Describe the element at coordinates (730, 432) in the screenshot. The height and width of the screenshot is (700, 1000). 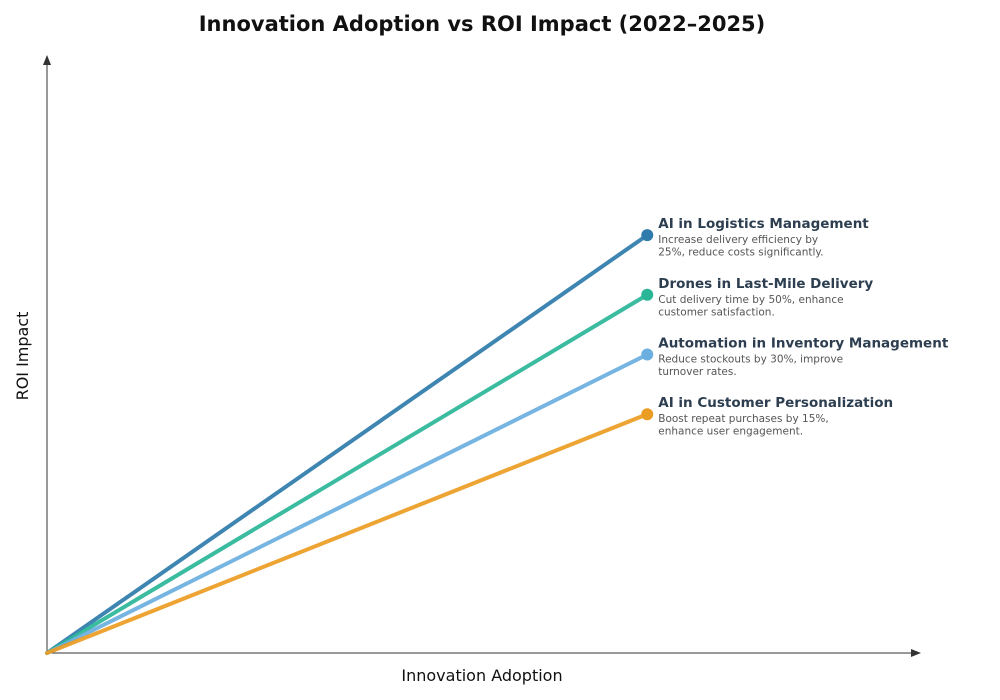
I see `series-description: enhance user engagement.` at that location.